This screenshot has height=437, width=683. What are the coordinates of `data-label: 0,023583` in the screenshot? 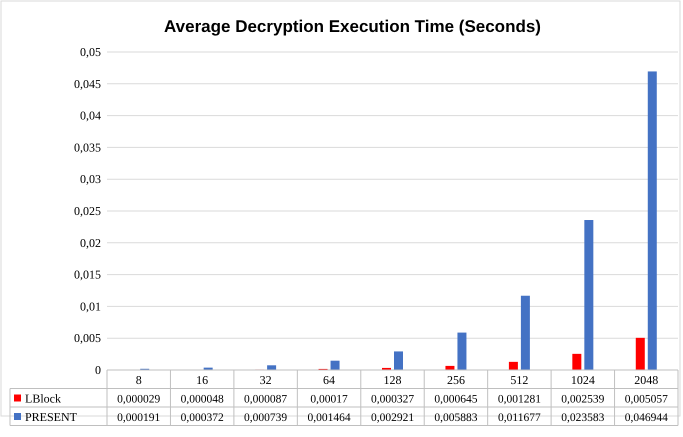 It's located at (583, 418).